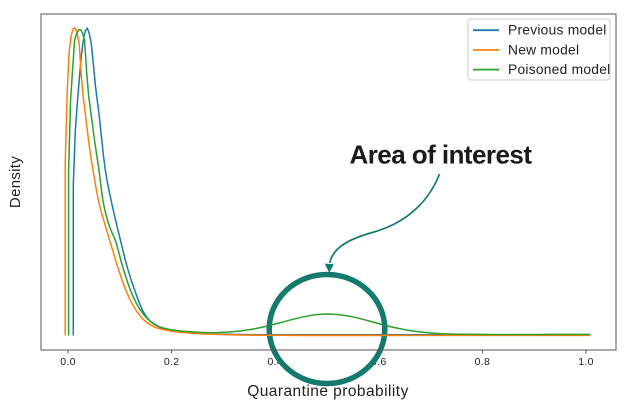 The width and height of the screenshot is (634, 402). Describe the element at coordinates (441, 155) in the screenshot. I see `svg-text: Area of interest` at that location.